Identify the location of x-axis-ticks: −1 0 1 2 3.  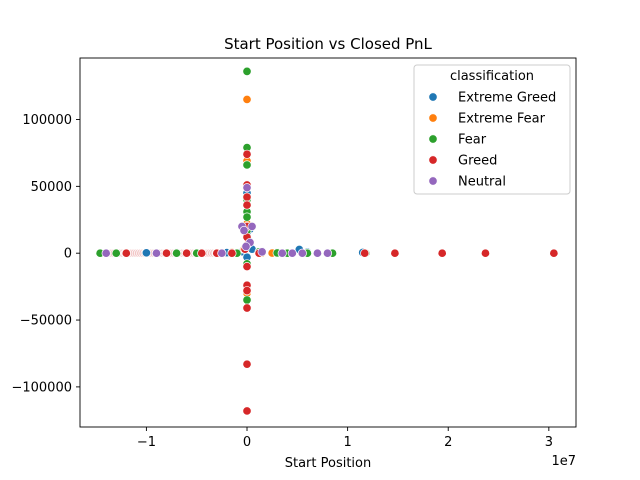
(345, 438).